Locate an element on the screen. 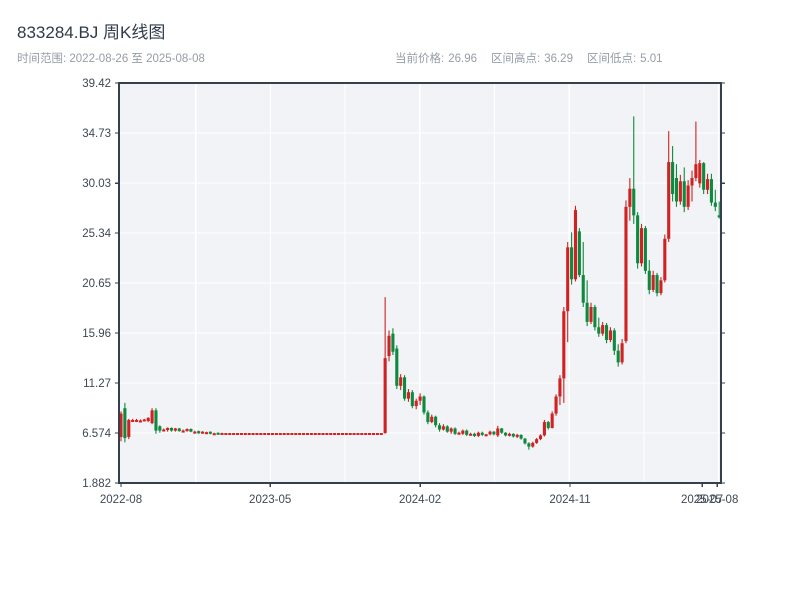  y-tick-label: 15.96 is located at coordinates (96, 334).